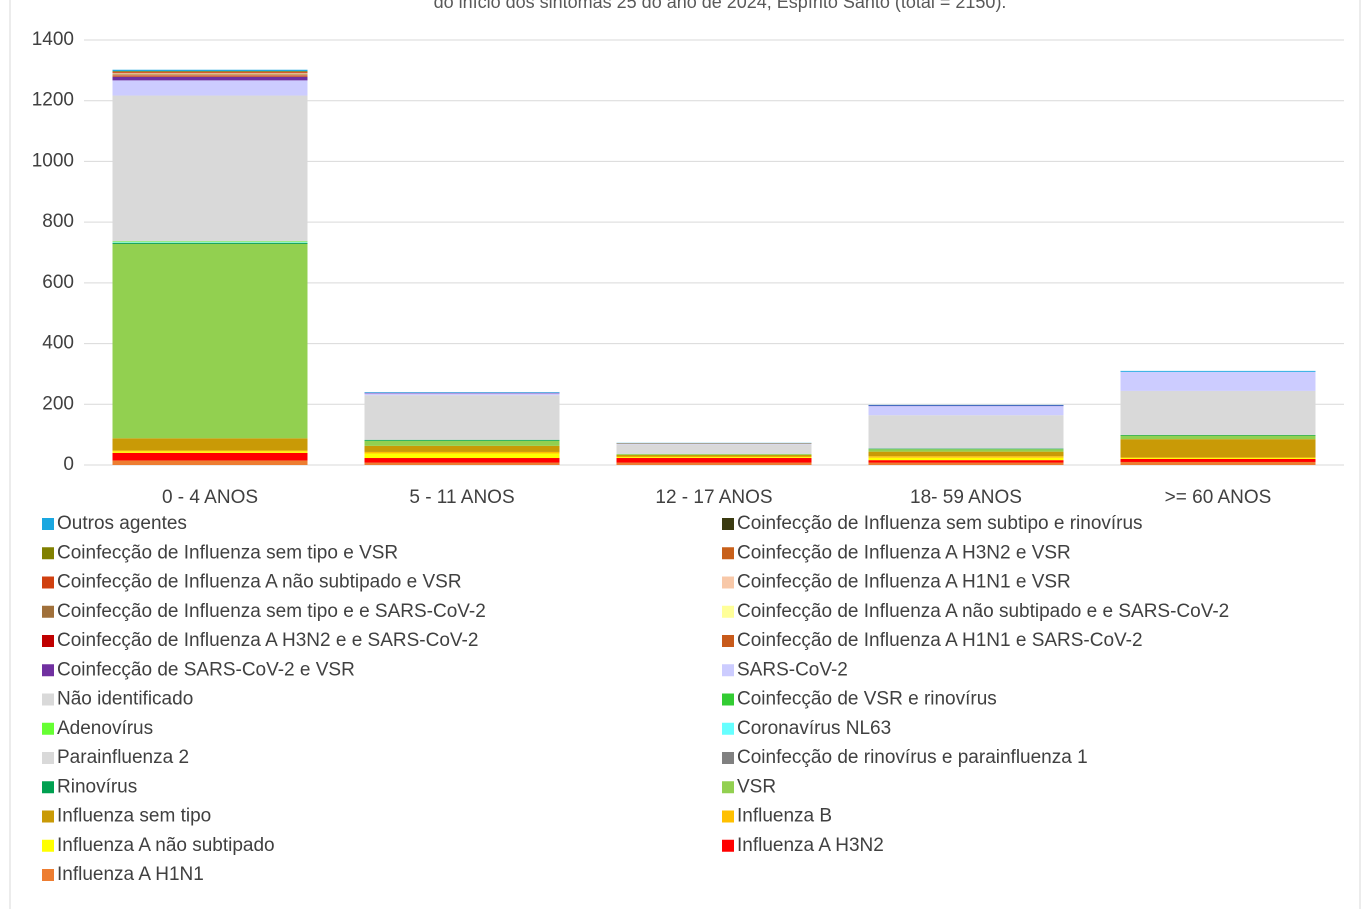  I want to click on legend-label: Influenza A H3N2, so click(810, 845).